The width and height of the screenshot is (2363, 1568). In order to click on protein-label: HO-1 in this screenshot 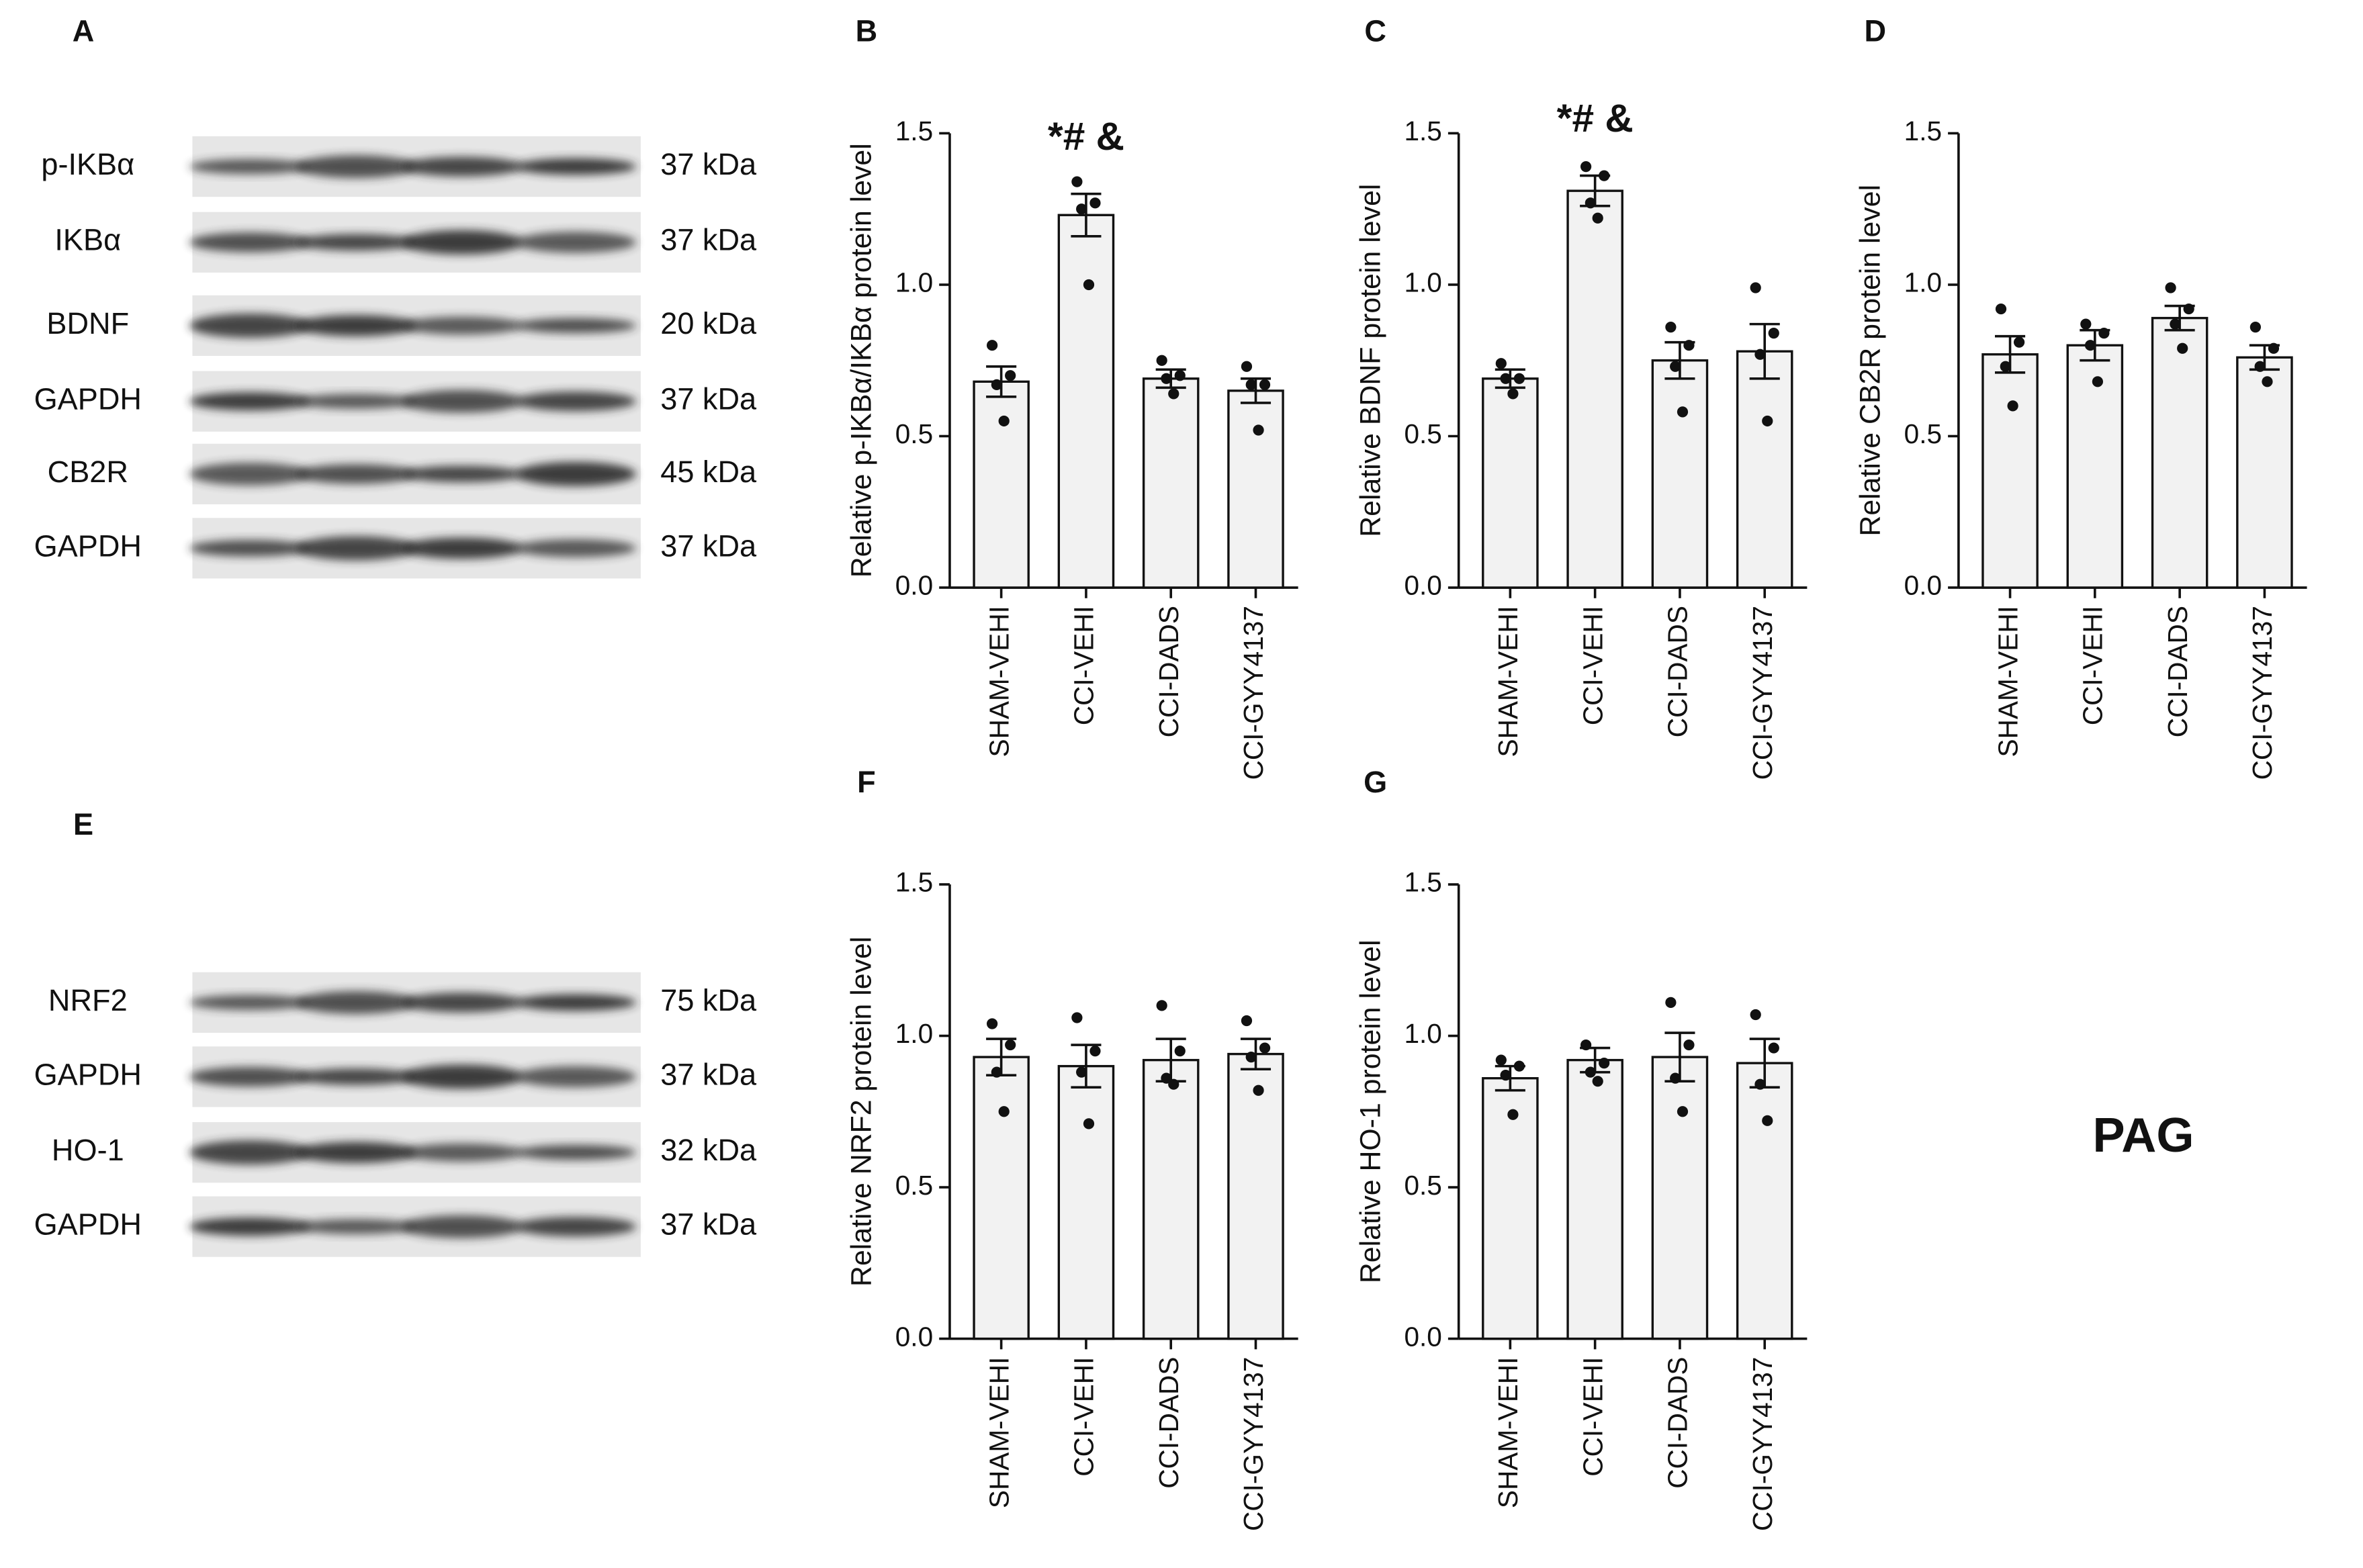, I will do `click(88, 1150)`.